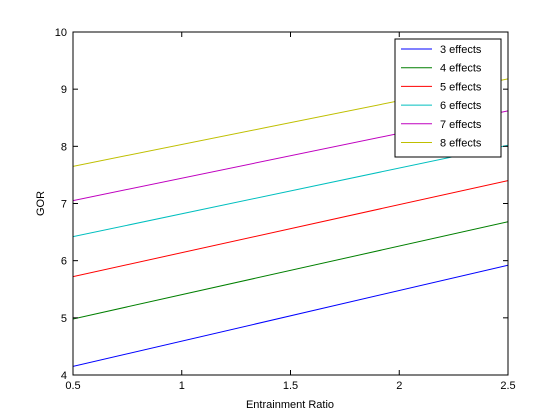  I want to click on x-tick-label: 0.5, so click(72, 386).